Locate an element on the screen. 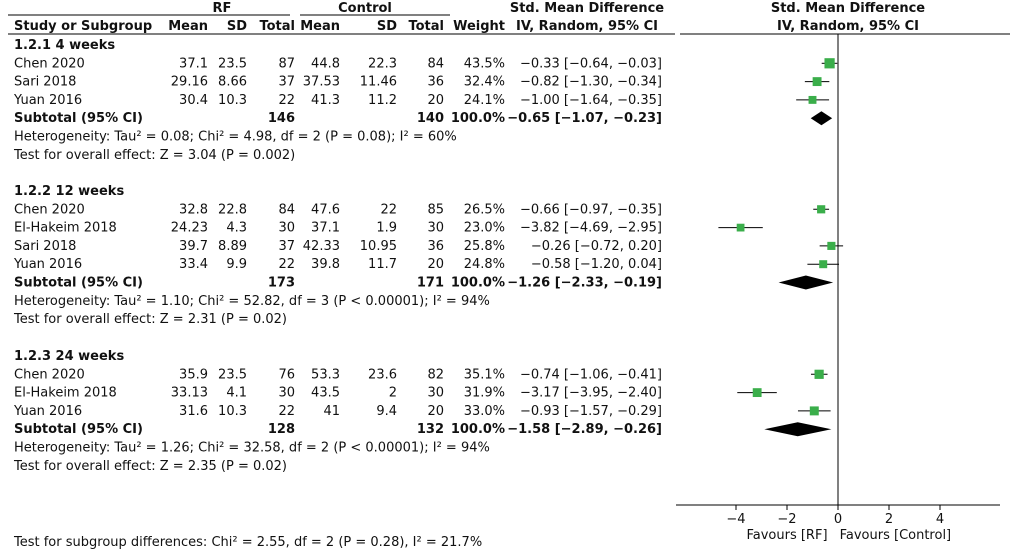  rf-total: 87 is located at coordinates (286, 63).